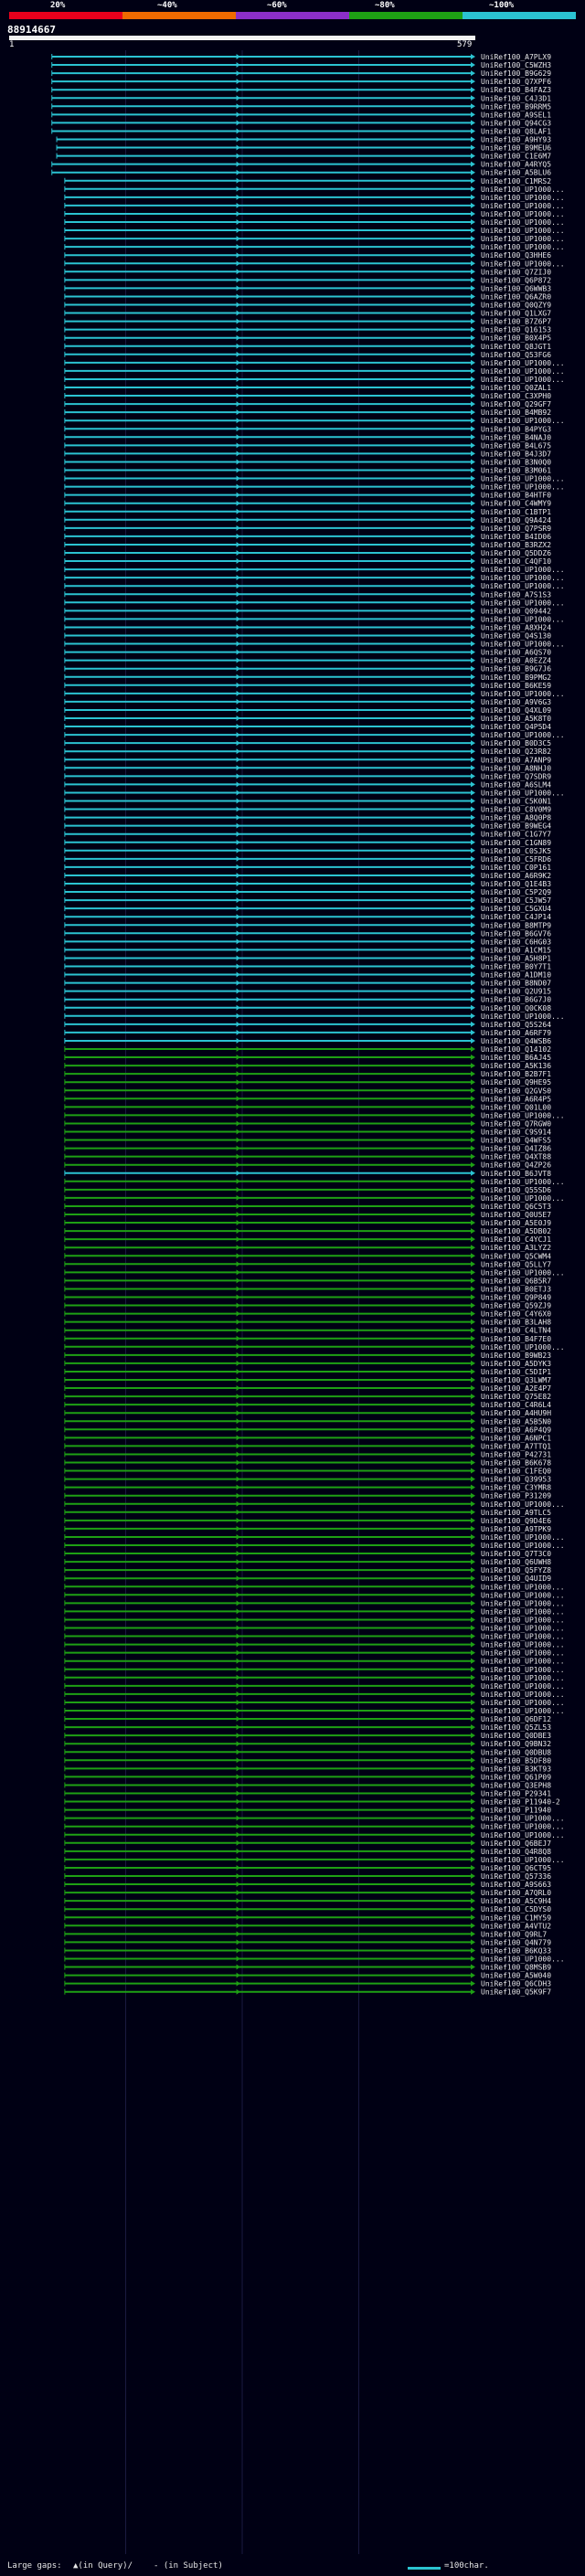 The width and height of the screenshot is (585, 2576). Describe the element at coordinates (516, 272) in the screenshot. I see `hit-label: UniRef100_Q7ZIJ0` at that location.